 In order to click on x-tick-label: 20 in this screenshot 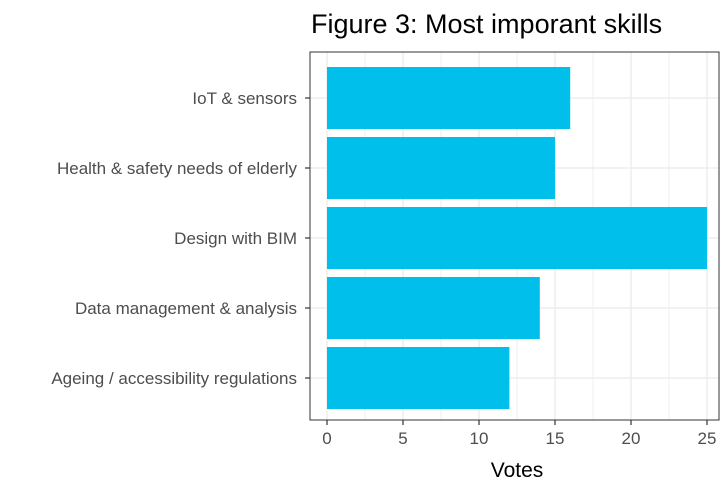, I will do `click(631, 438)`.